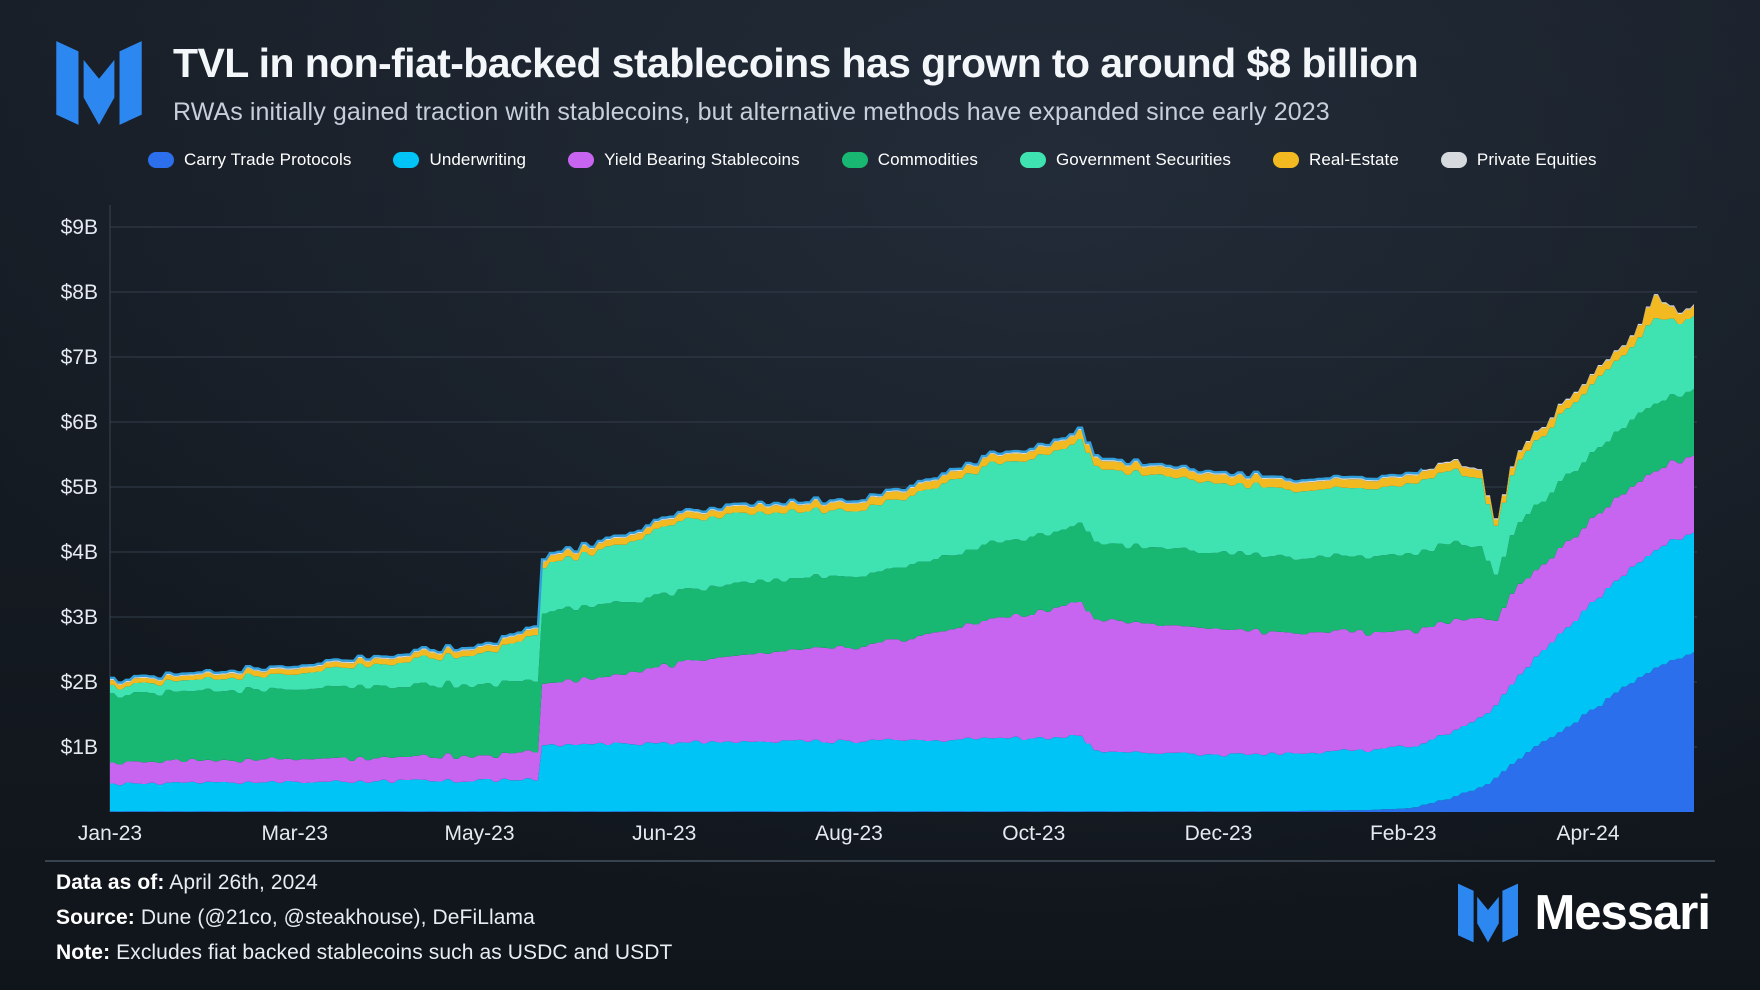 The image size is (1760, 990). What do you see at coordinates (927, 159) in the screenshot?
I see `legend-label-commodities: Commodities` at bounding box center [927, 159].